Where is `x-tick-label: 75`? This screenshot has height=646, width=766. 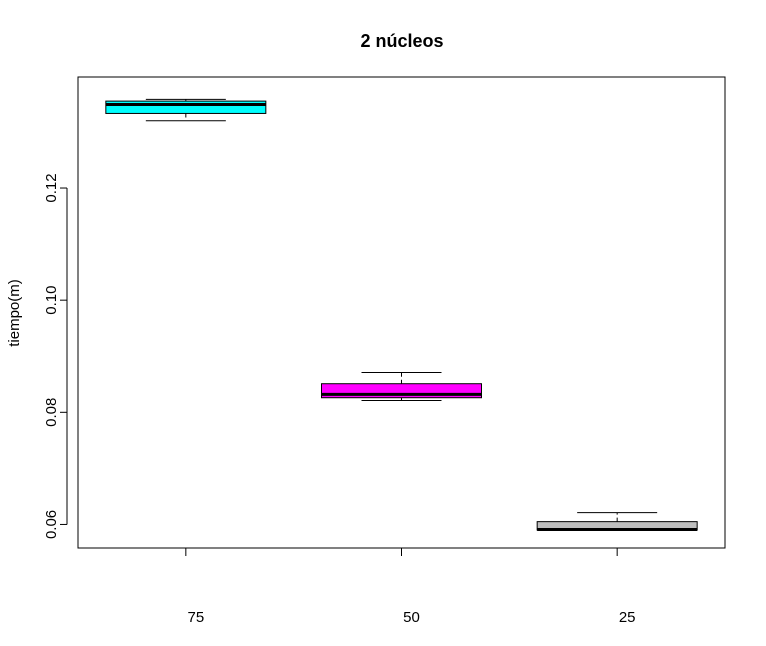
x-tick-label: 75 is located at coordinates (195, 617).